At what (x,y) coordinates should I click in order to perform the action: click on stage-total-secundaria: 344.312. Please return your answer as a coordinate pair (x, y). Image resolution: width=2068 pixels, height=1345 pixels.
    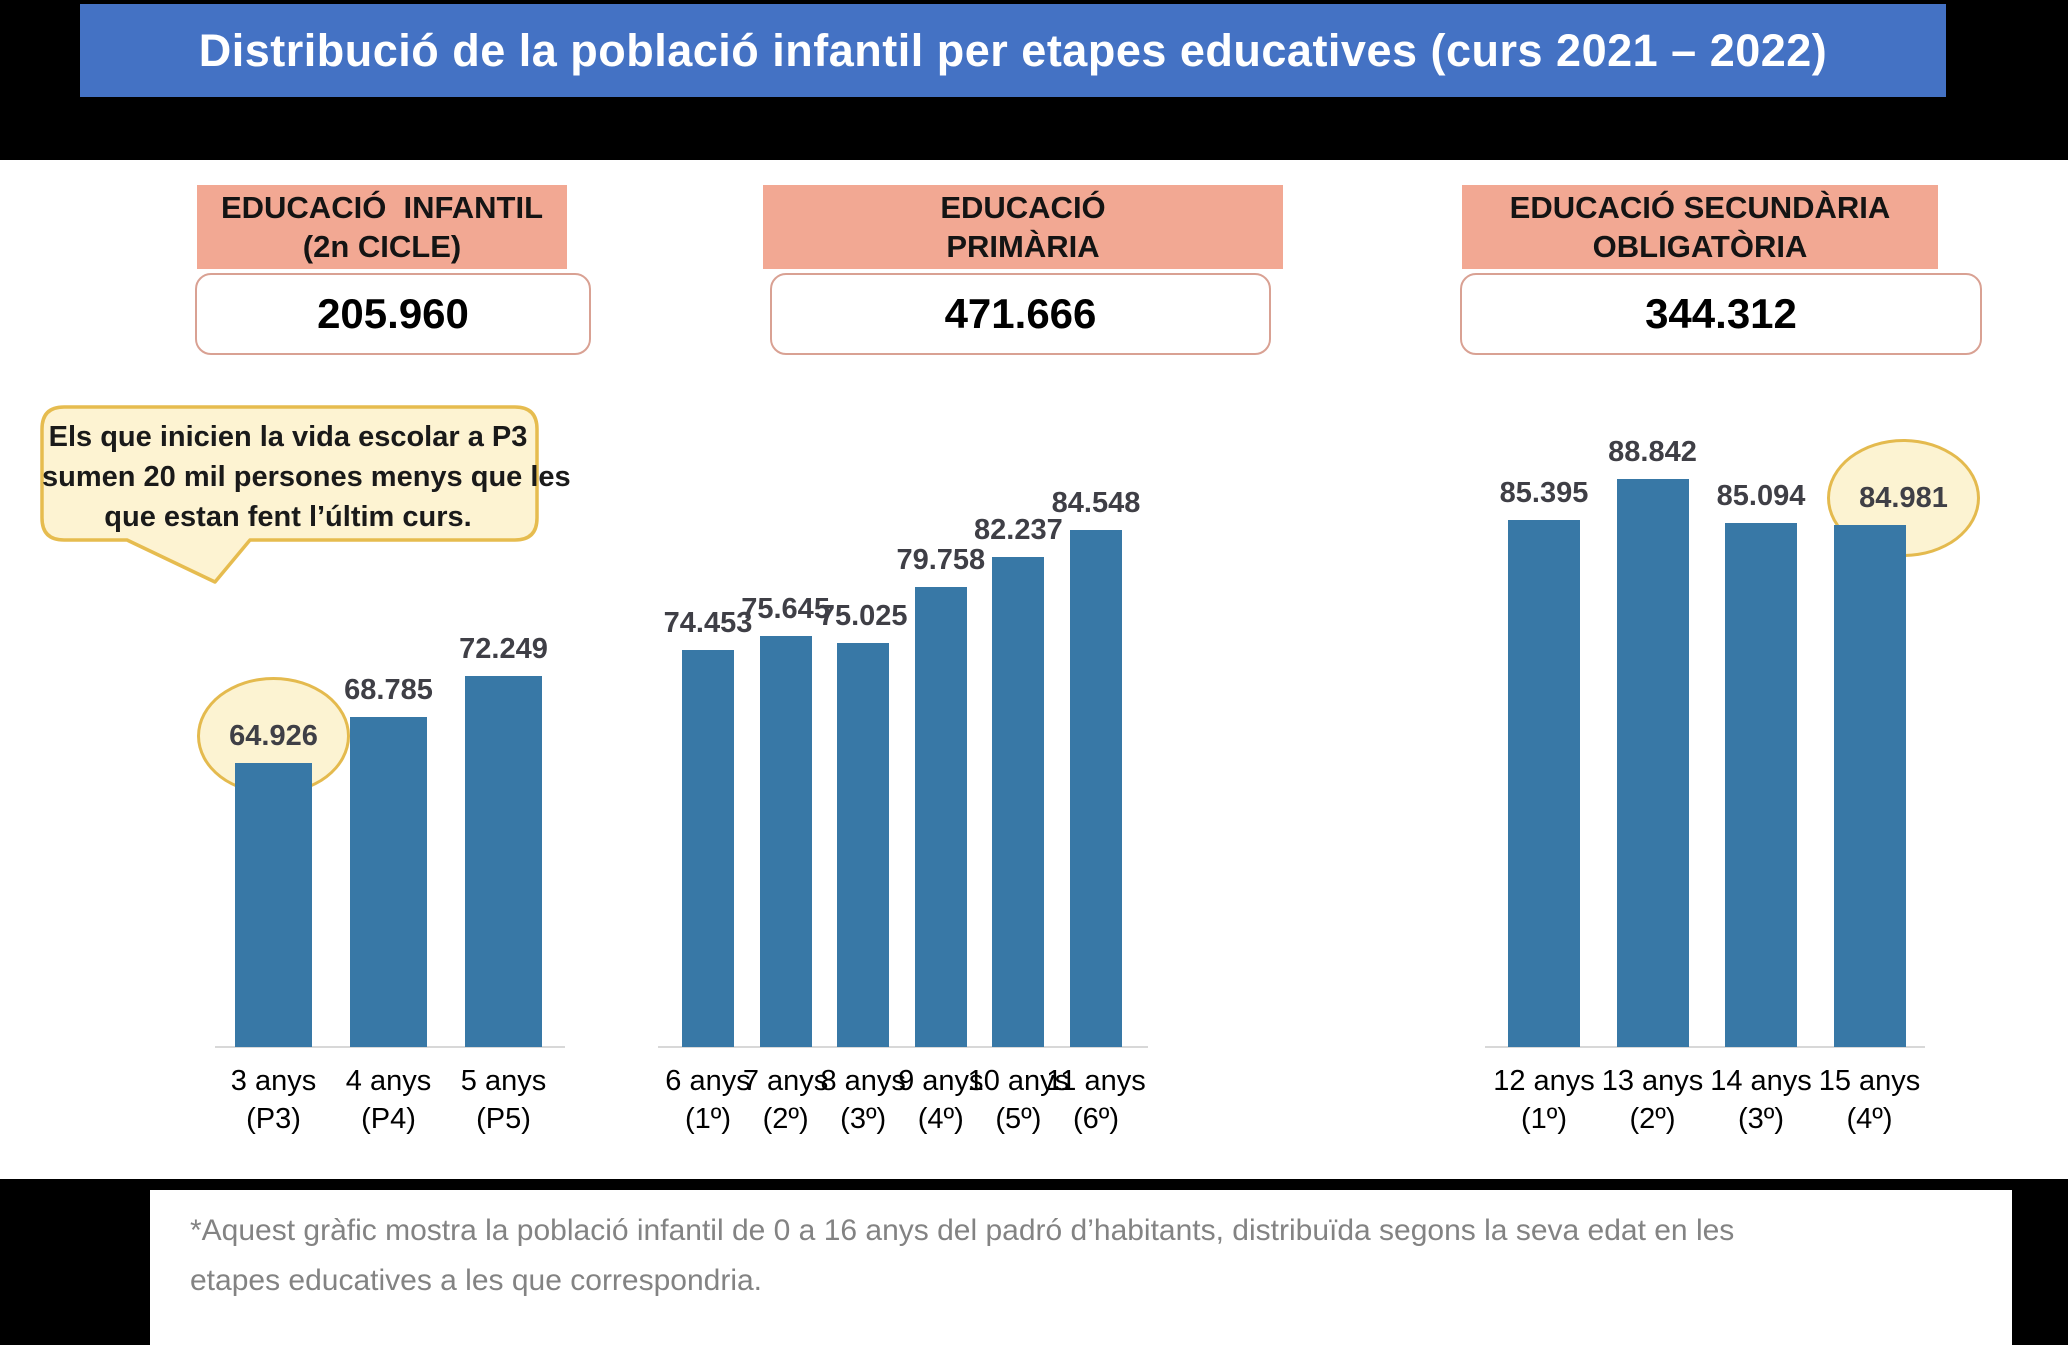
    Looking at the image, I should click on (1721, 314).